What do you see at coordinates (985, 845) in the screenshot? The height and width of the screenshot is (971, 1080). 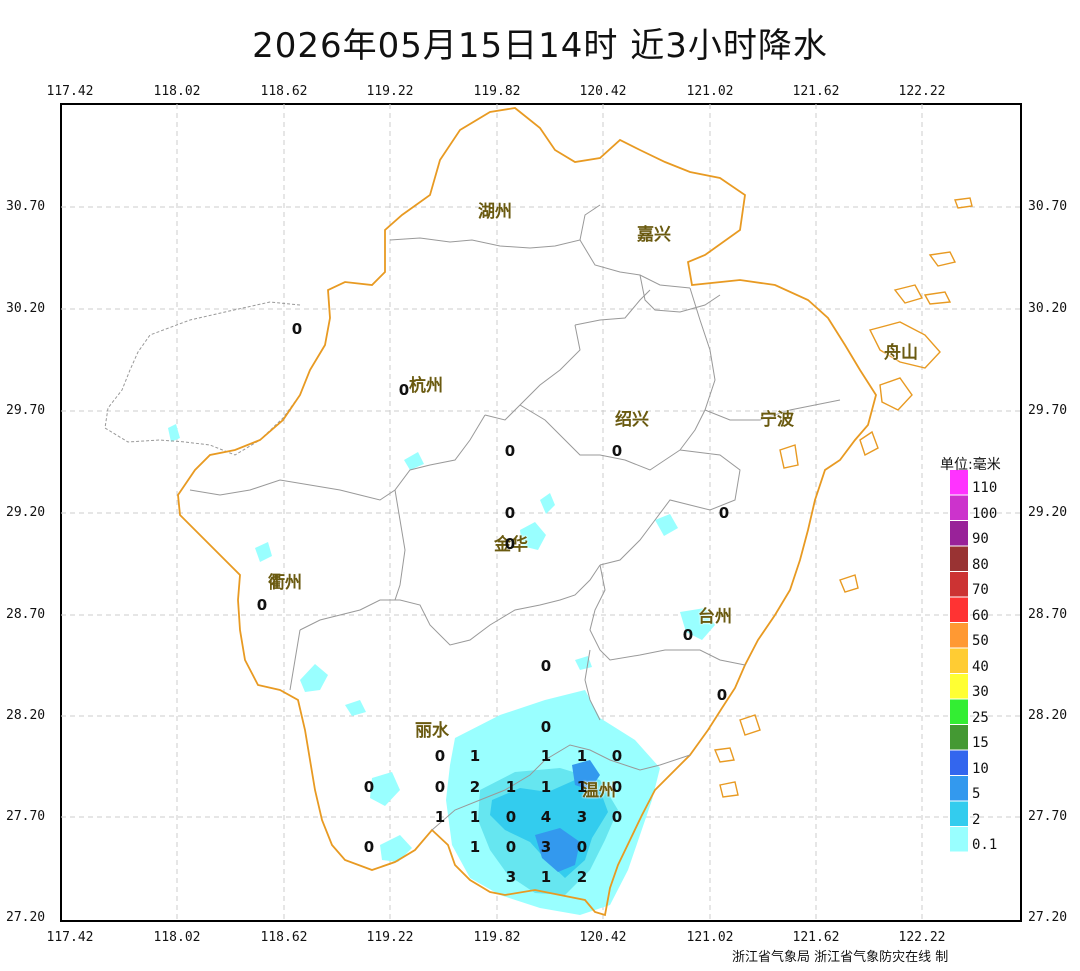 I see `legend-label: 0.1` at bounding box center [985, 845].